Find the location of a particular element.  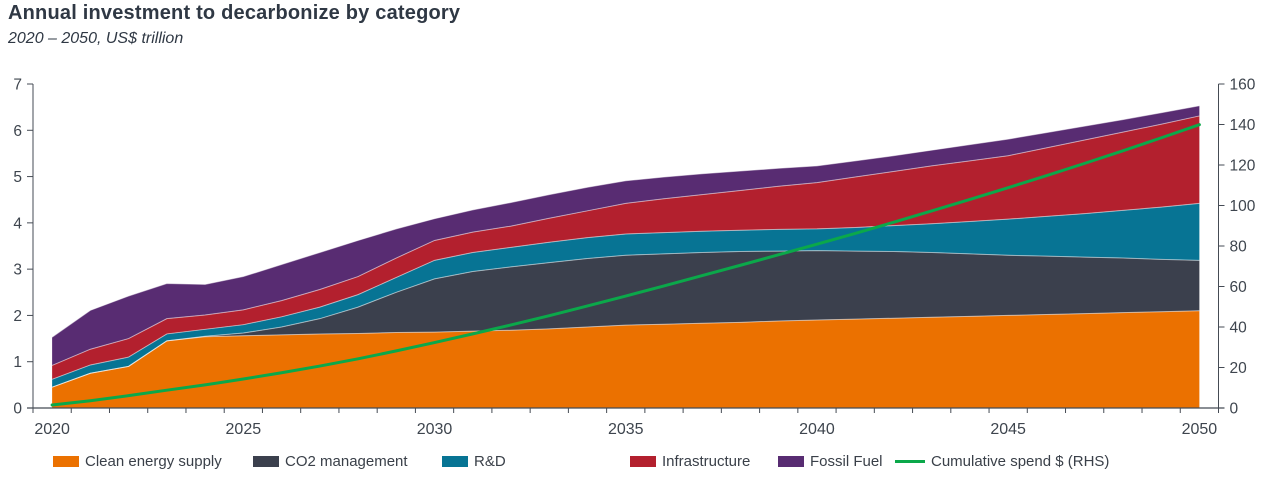

right-axis-tick-label: 40 is located at coordinates (1239, 328).